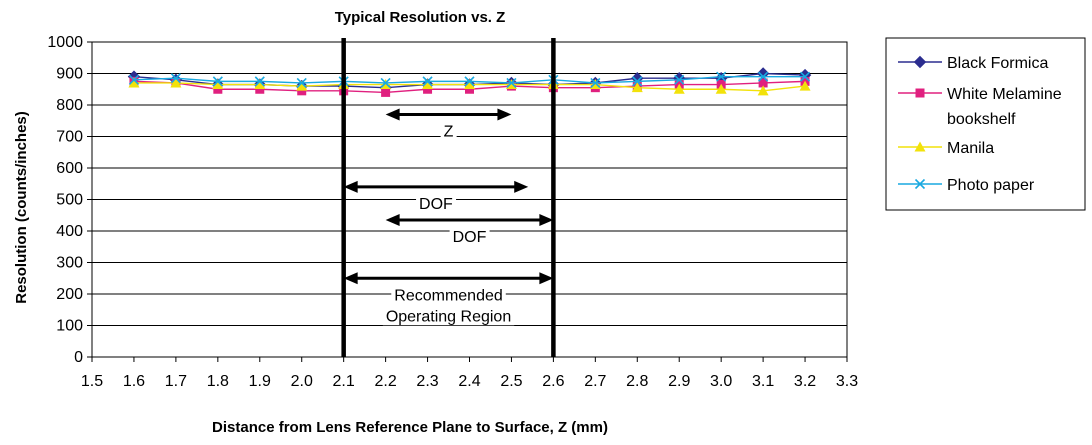  What do you see at coordinates (302, 381) in the screenshot?
I see `x-tick-label: 2.0` at bounding box center [302, 381].